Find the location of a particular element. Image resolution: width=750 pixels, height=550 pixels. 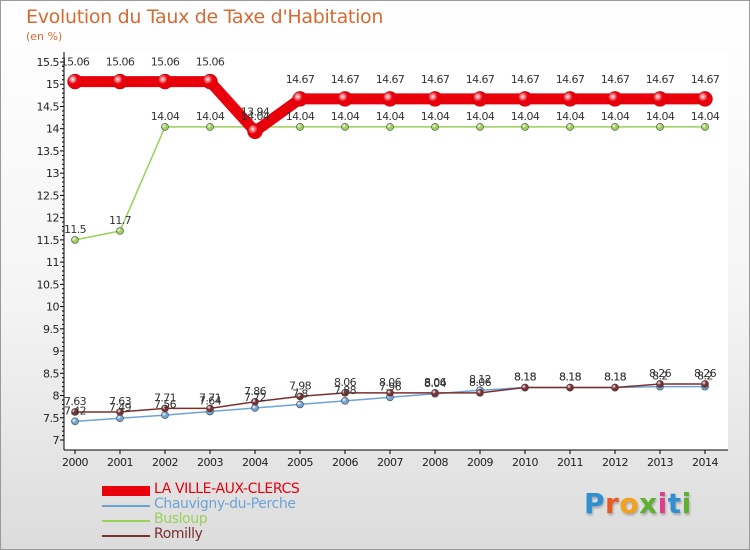

legend-label: Romilly is located at coordinates (178, 534).